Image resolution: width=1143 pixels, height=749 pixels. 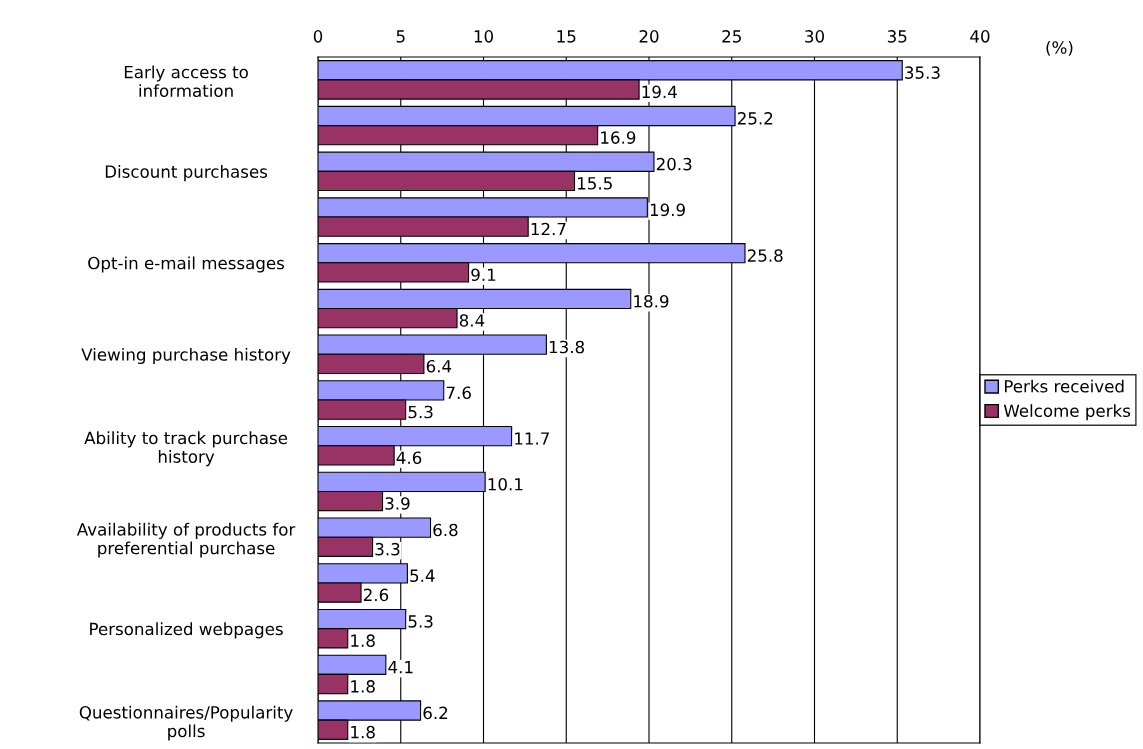 I want to click on data-label: 3.3, so click(x=387, y=549).